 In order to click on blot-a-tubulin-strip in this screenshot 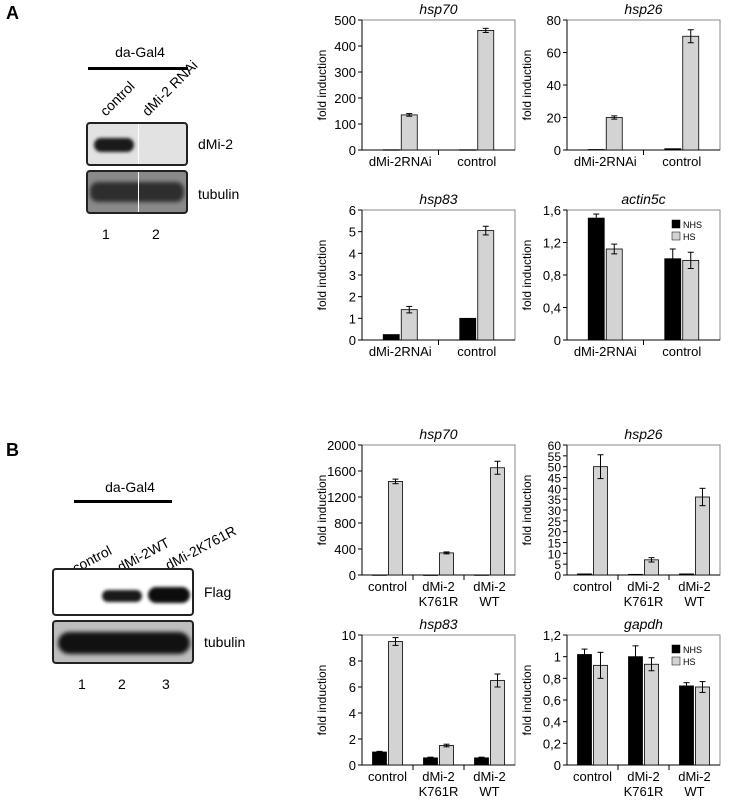, I will do `click(137, 192)`.